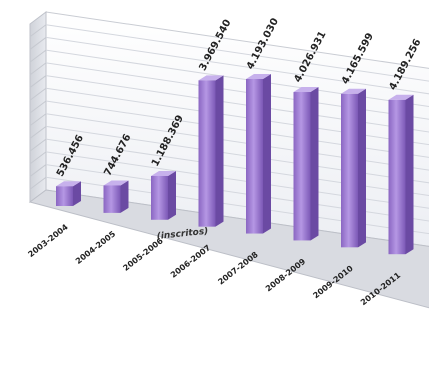 This screenshot has width=429, height=374. What do you see at coordinates (96, 247) in the screenshot?
I see `category-label: 2004-2005` at bounding box center [96, 247].